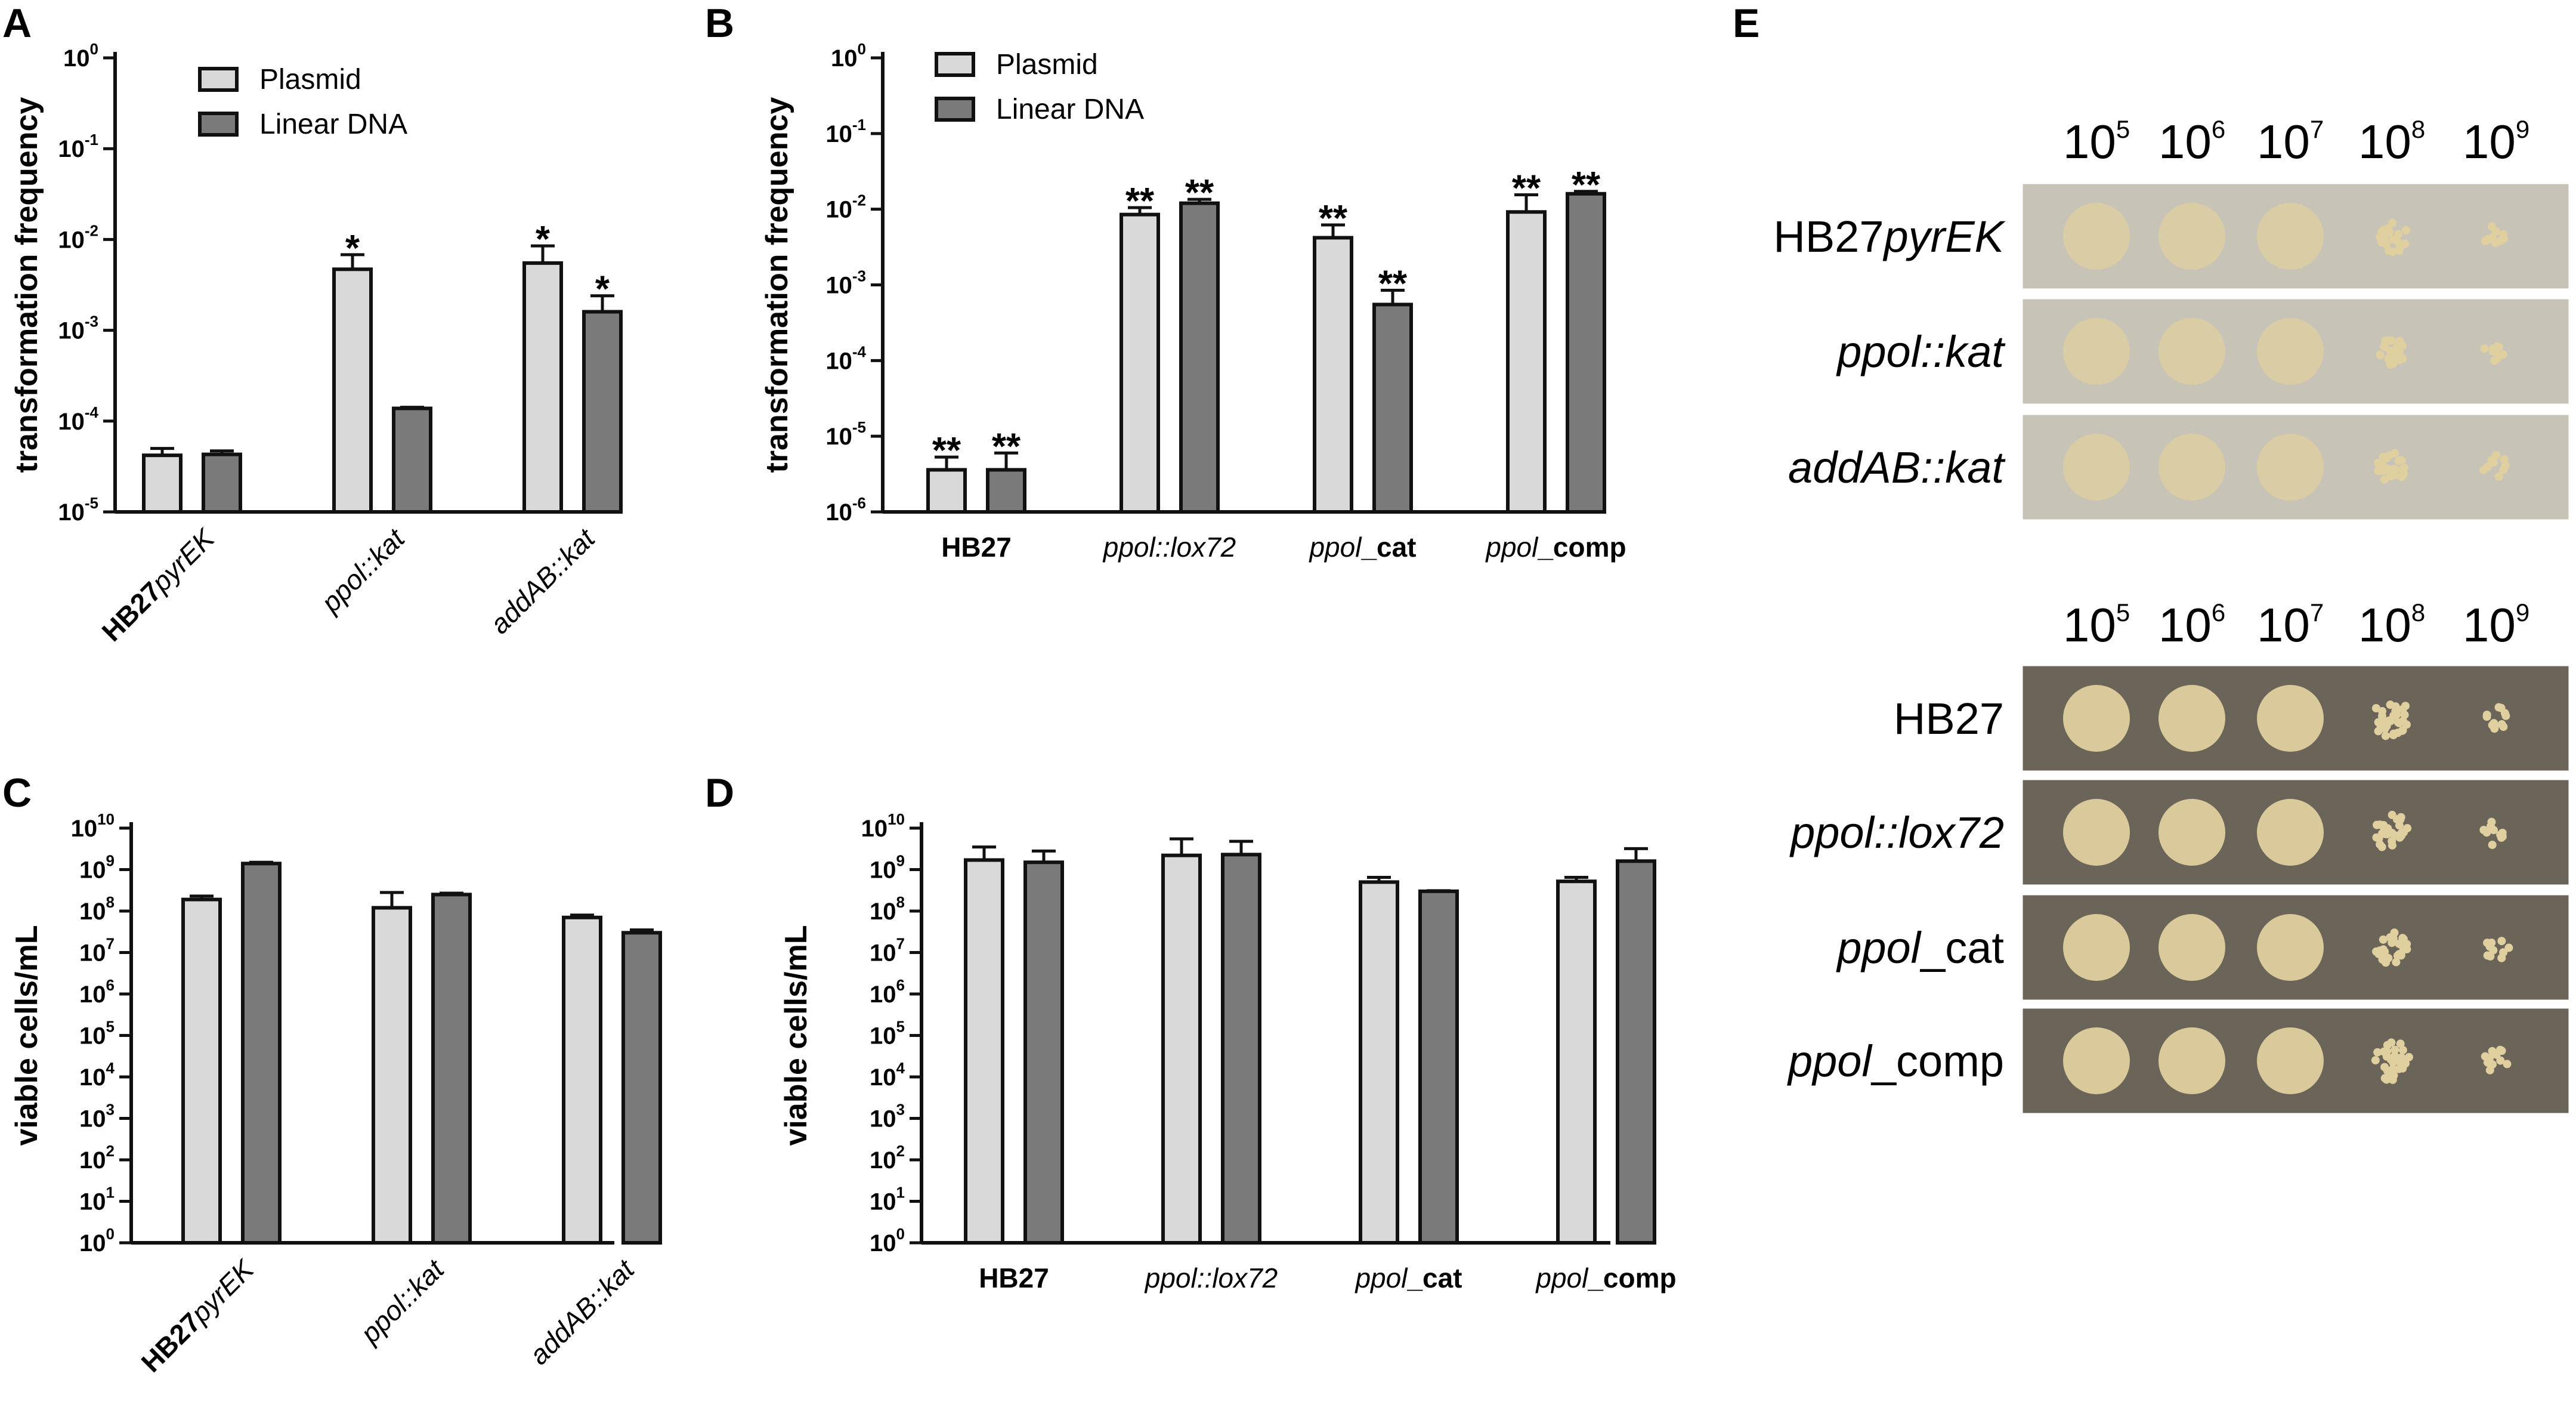  What do you see at coordinates (110, 861) in the screenshot?
I see `y-tick-exponent: 9` at bounding box center [110, 861].